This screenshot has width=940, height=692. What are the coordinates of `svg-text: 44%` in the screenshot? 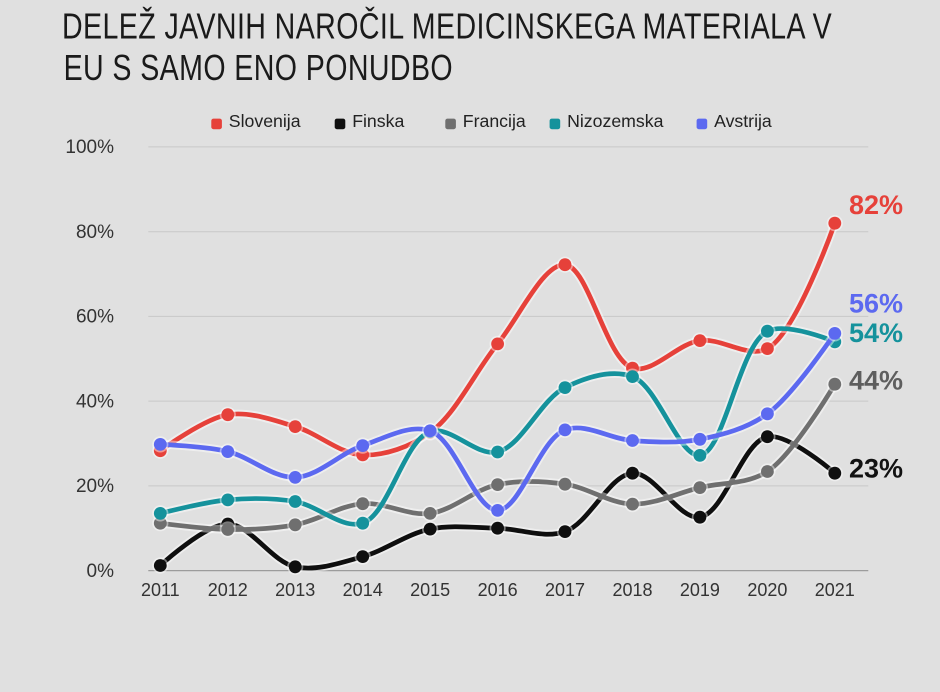 It's located at (876, 381).